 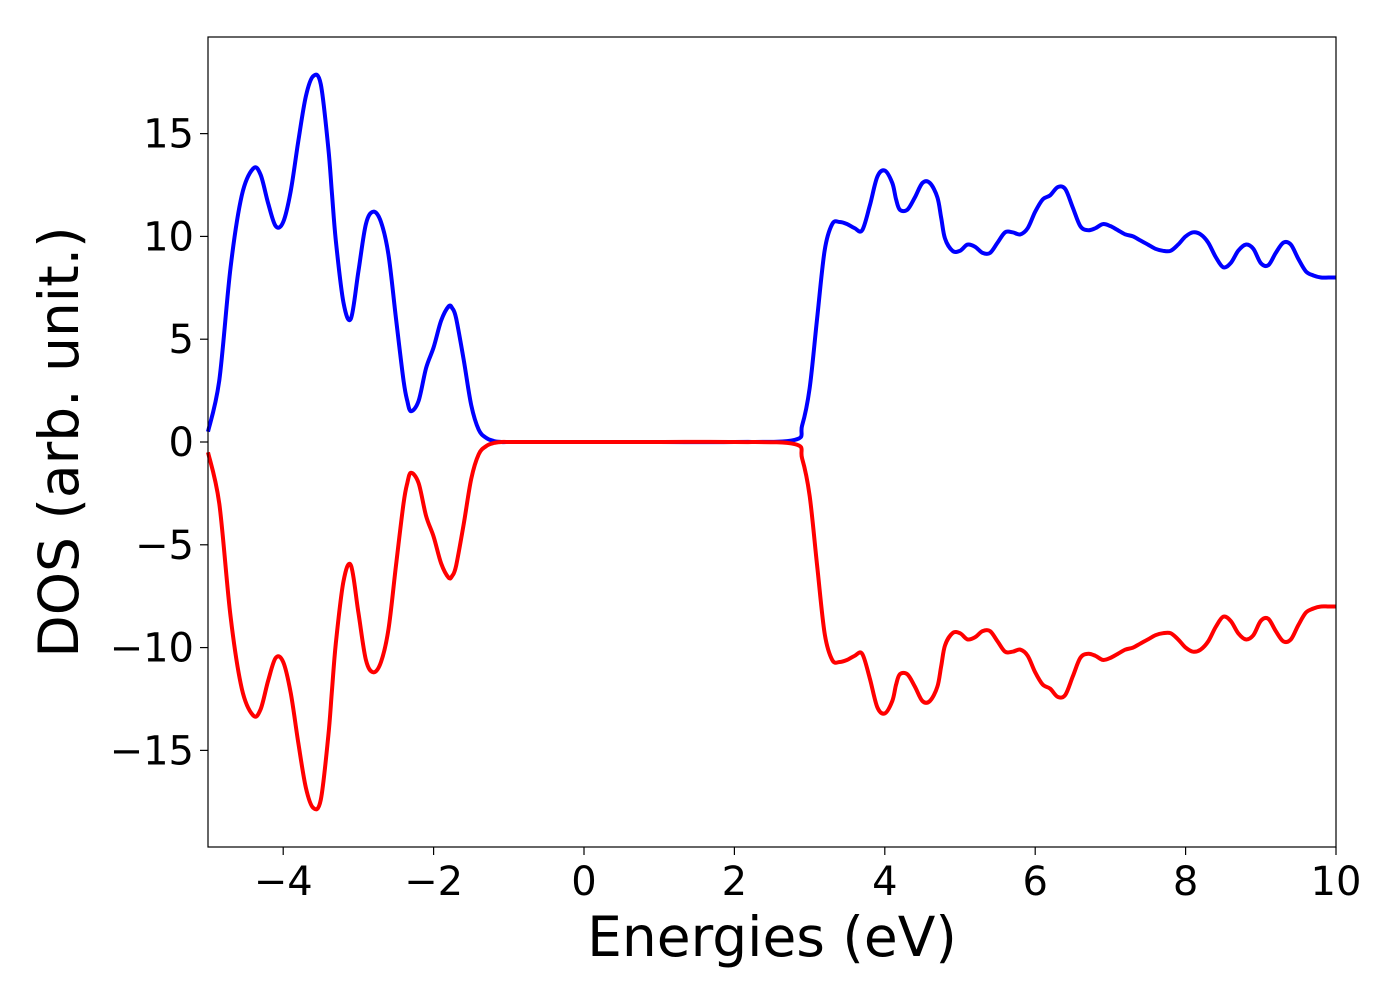 What do you see at coordinates (1185, 882) in the screenshot?
I see `x-tick-label: 8` at bounding box center [1185, 882].